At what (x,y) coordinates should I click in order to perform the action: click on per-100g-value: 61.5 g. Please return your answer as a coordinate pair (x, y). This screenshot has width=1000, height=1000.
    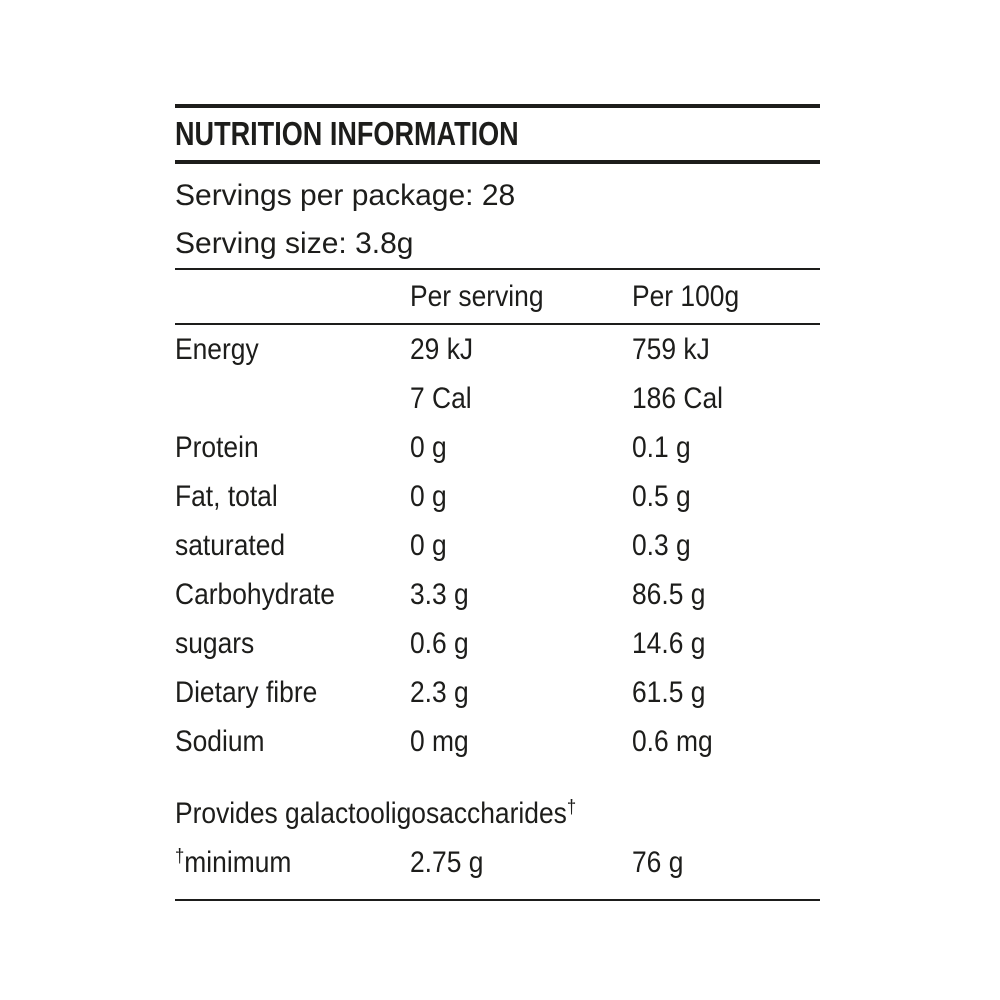
    Looking at the image, I should click on (669, 692).